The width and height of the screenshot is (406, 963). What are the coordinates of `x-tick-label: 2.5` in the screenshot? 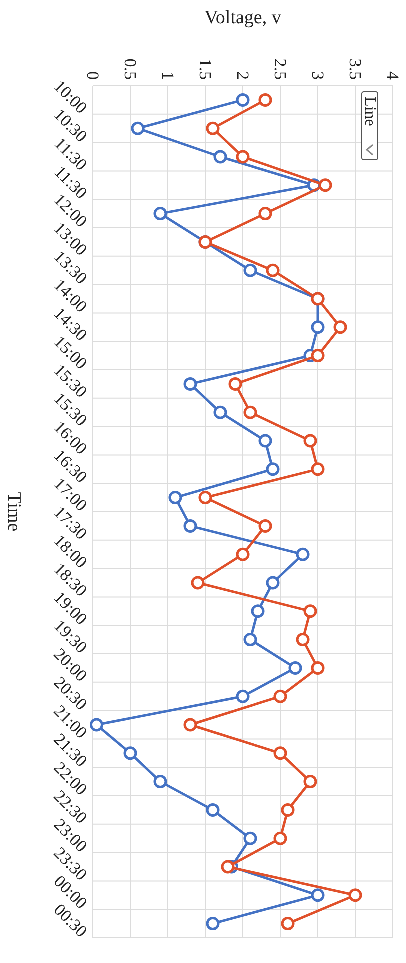 It's located at (280, 69).